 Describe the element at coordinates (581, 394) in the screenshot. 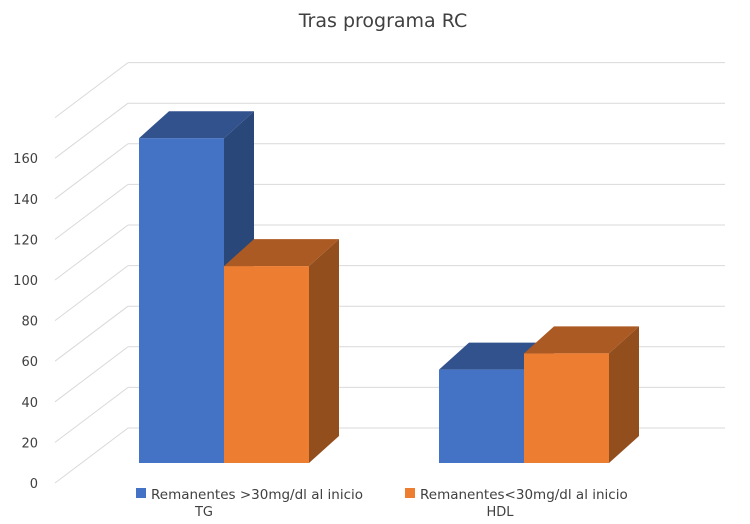

I see `bar-series-2-hdl` at that location.